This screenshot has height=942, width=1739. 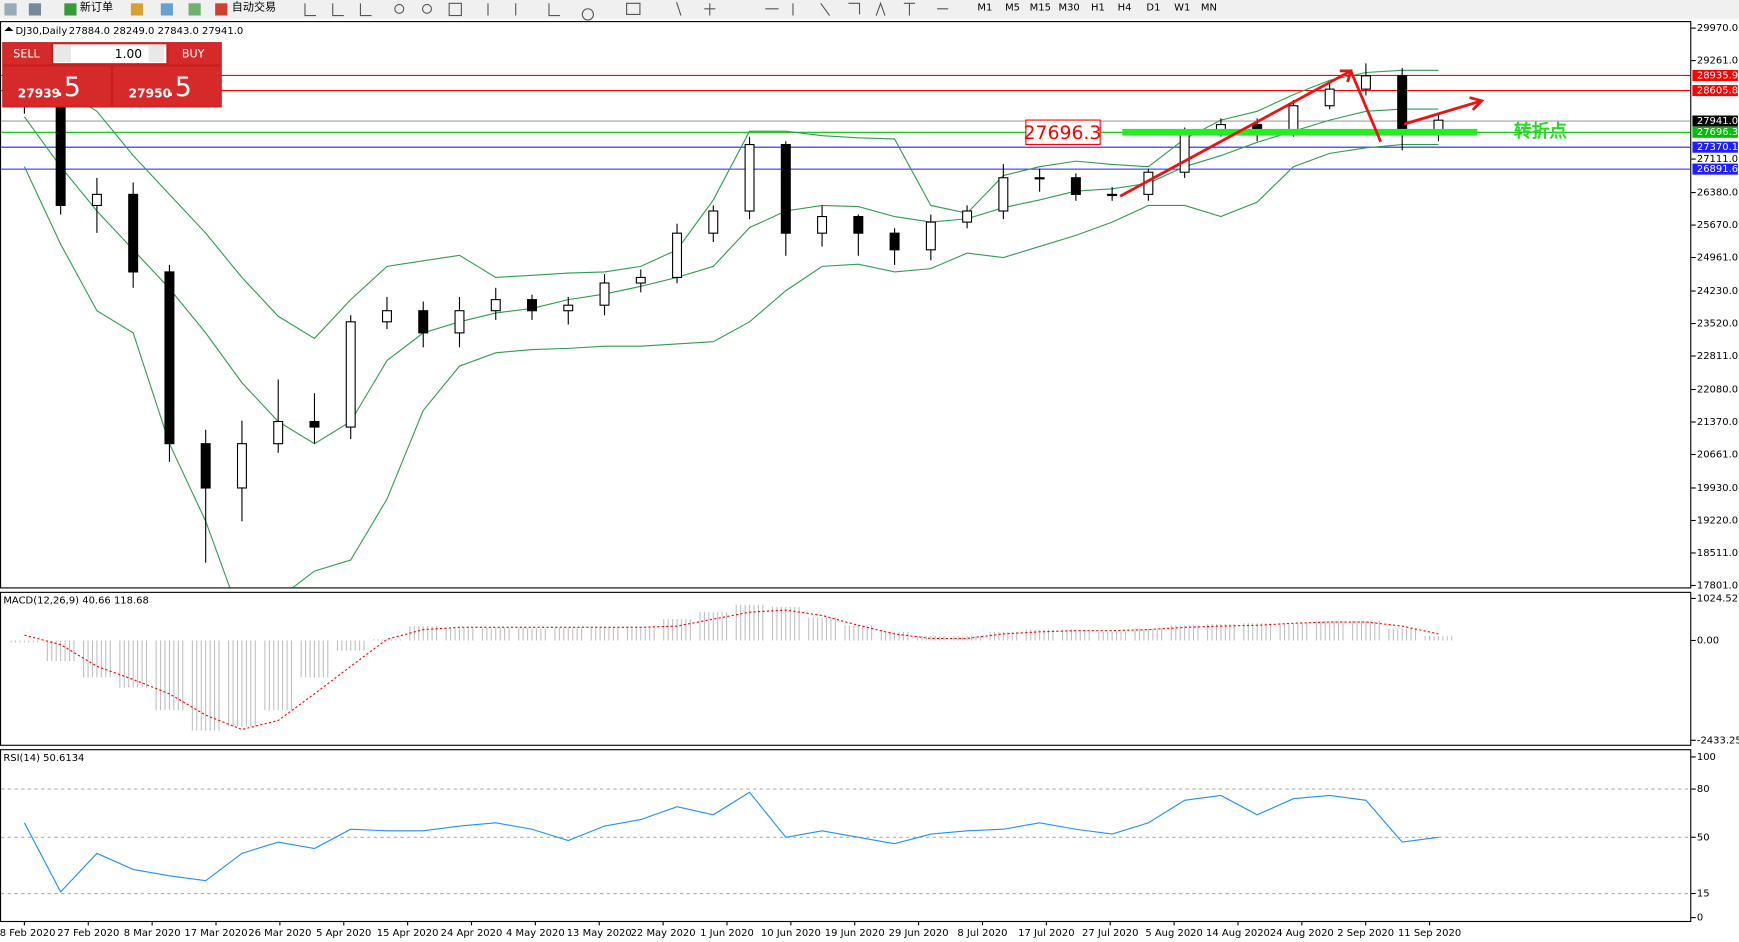 I want to click on x-tick-label: 17 Jul 2020, so click(x=1046, y=933).